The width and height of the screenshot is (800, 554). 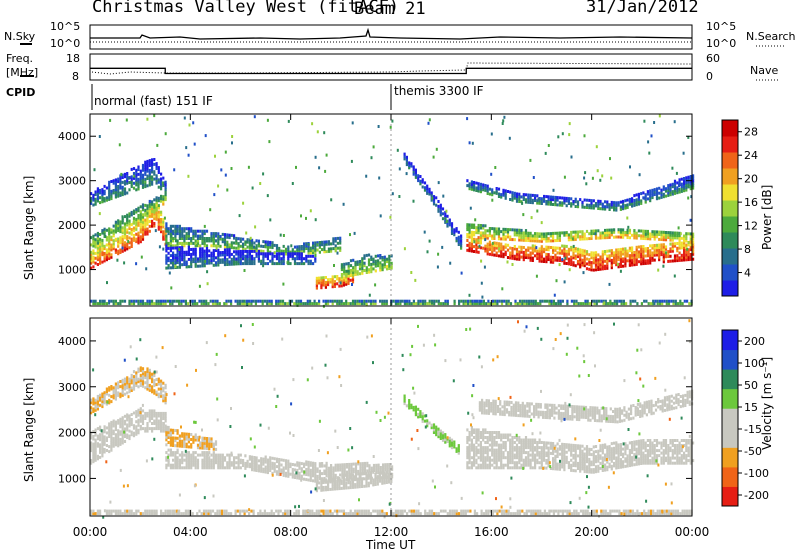 What do you see at coordinates (72, 136) in the screenshot?
I see `range-tick-label: 4000` at bounding box center [72, 136].